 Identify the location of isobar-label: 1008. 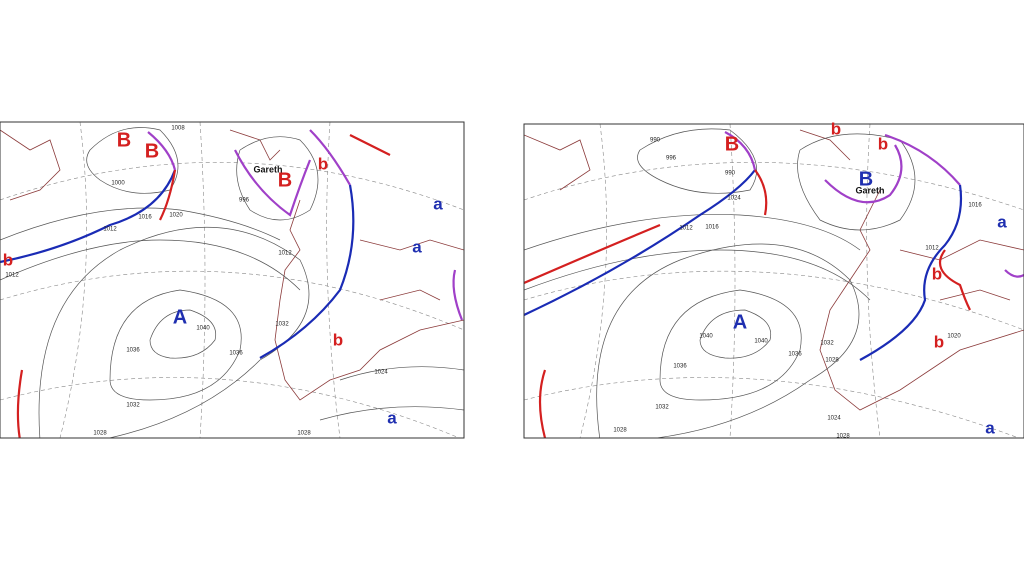
(178, 129).